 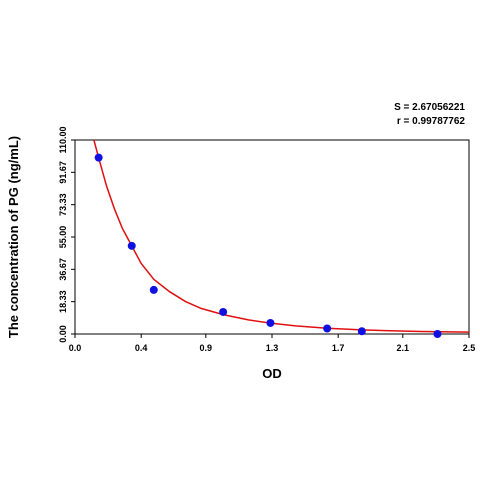 I want to click on y-axis: 0.00 18.33 36.67 55.00 73.33 91.67 110.00, so click(x=66, y=234).